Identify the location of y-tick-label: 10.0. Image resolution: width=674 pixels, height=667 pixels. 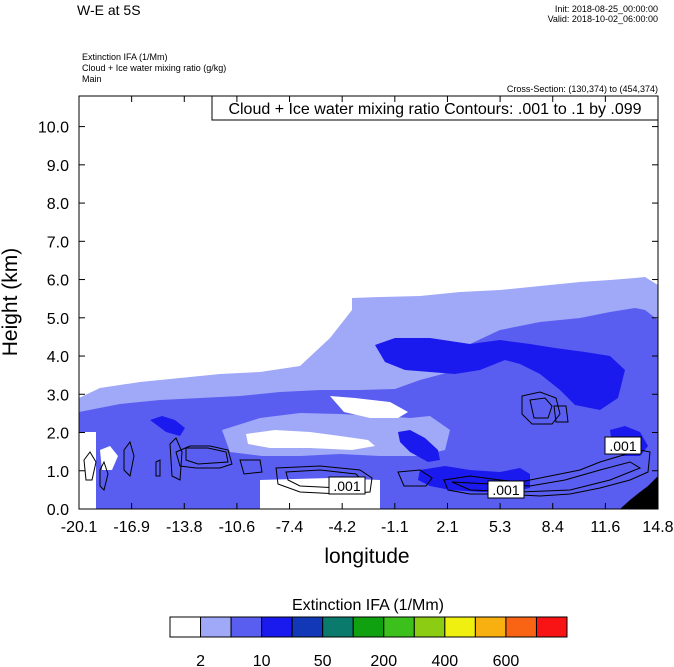
(53, 128).